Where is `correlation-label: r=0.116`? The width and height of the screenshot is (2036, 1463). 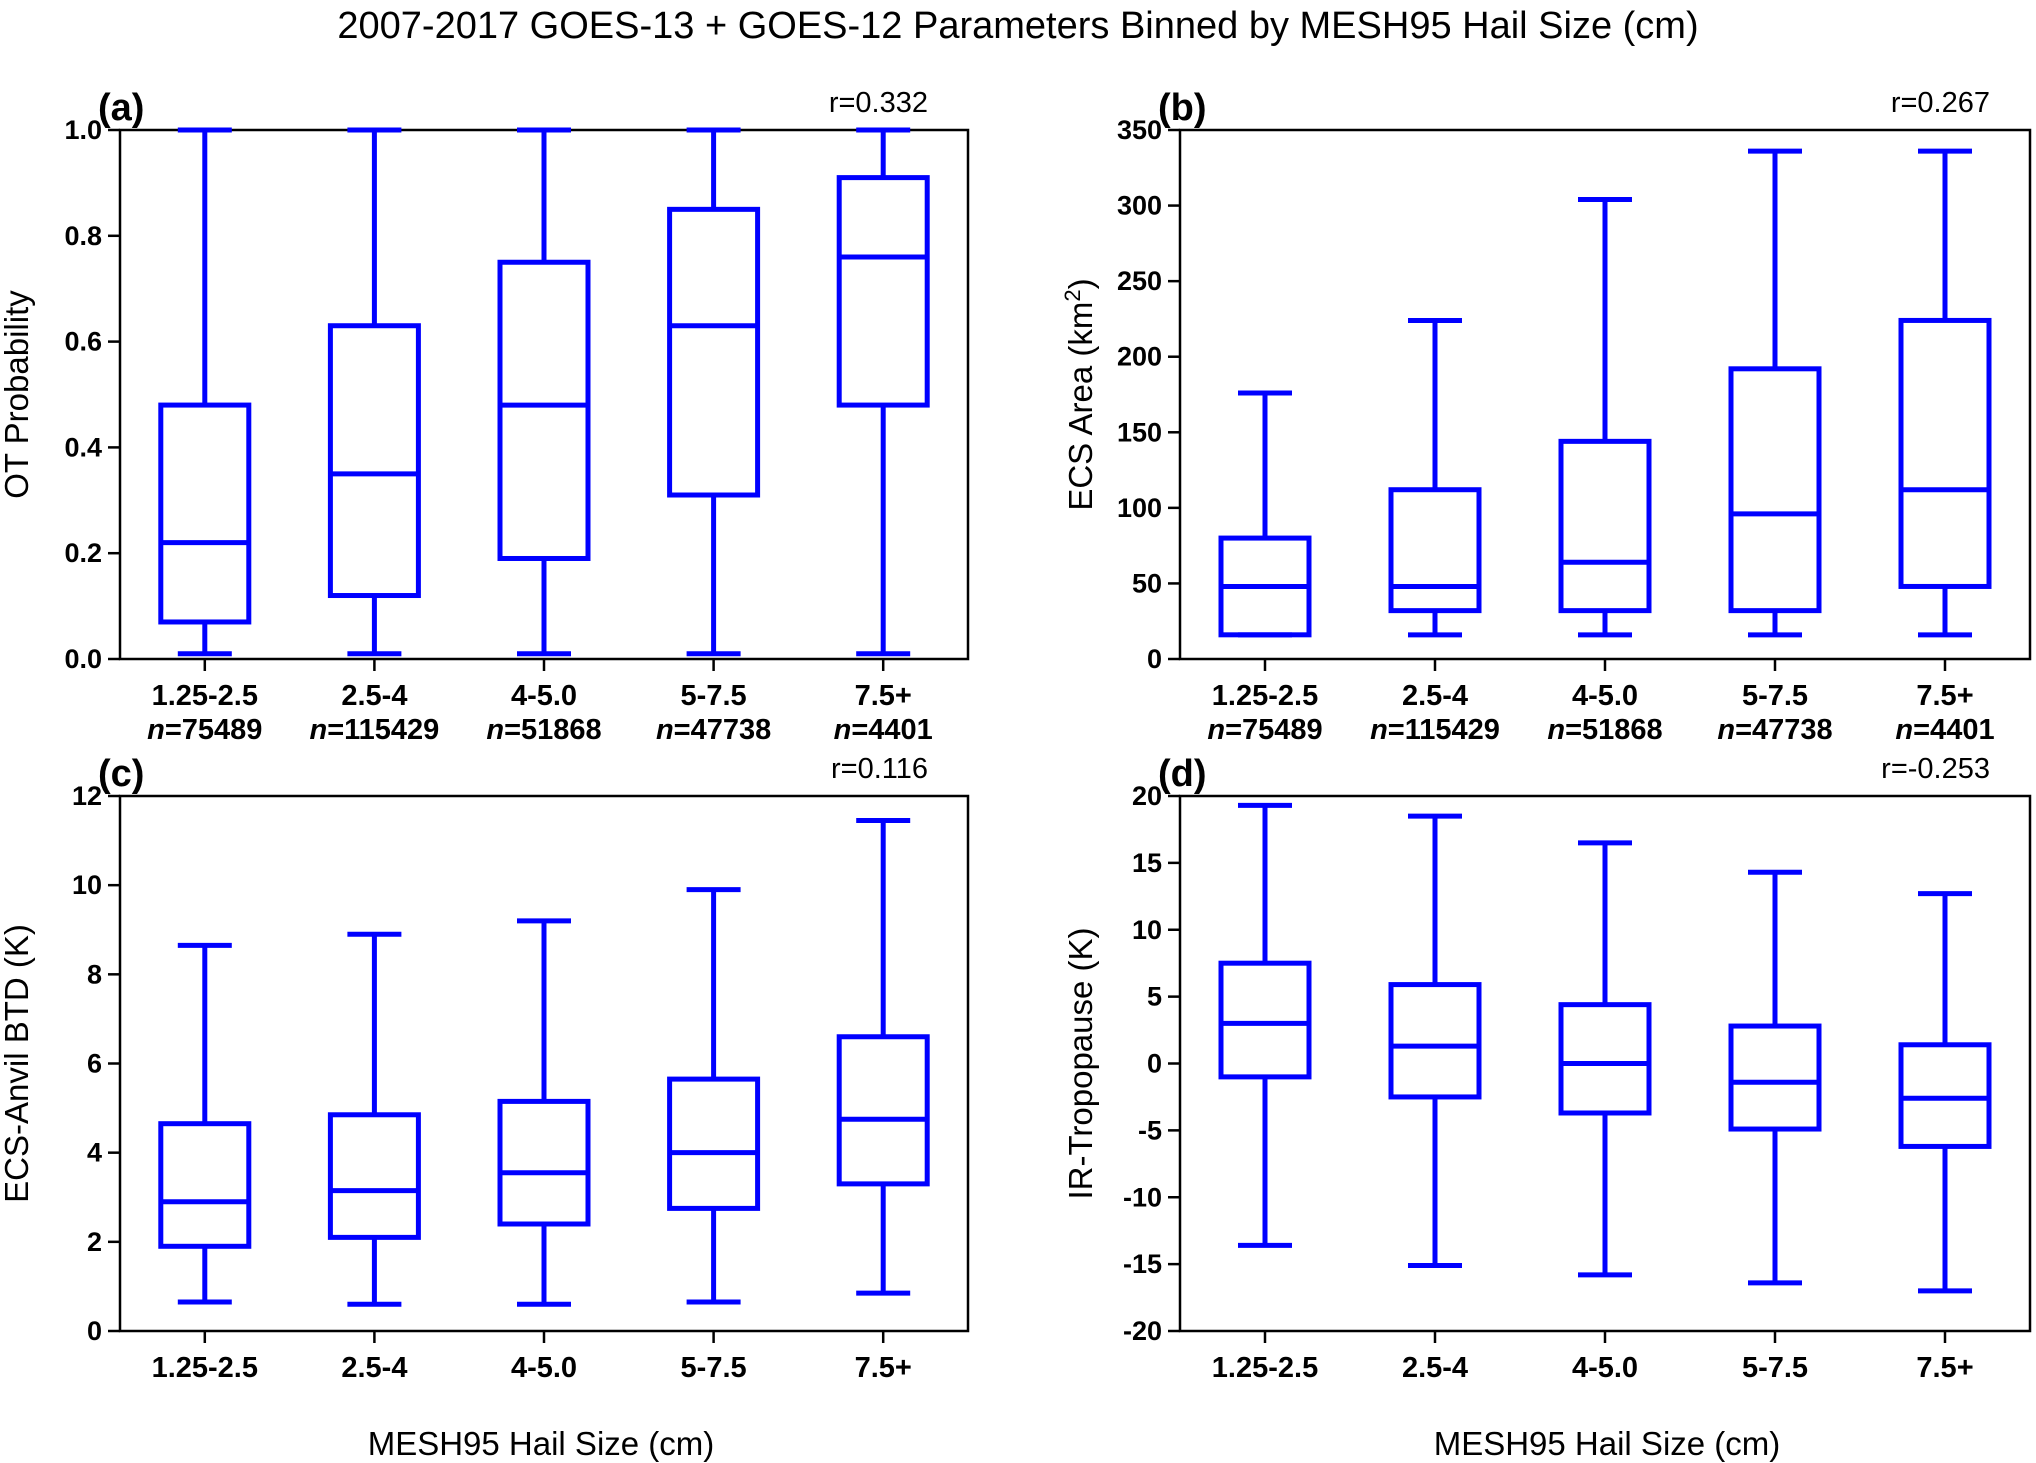
correlation-label: r=0.116 is located at coordinates (879, 769).